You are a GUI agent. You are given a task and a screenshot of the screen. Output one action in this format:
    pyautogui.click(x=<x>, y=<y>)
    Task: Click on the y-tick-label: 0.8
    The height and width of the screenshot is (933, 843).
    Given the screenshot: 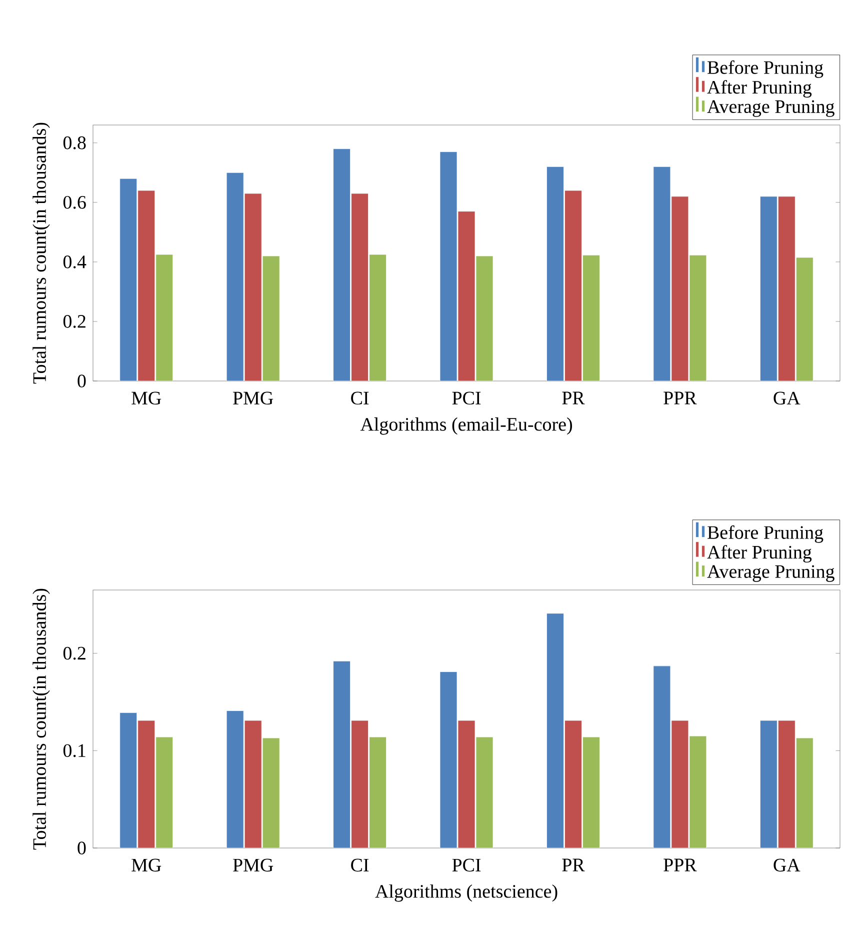 What is the action you would take?
    pyautogui.click(x=74, y=143)
    